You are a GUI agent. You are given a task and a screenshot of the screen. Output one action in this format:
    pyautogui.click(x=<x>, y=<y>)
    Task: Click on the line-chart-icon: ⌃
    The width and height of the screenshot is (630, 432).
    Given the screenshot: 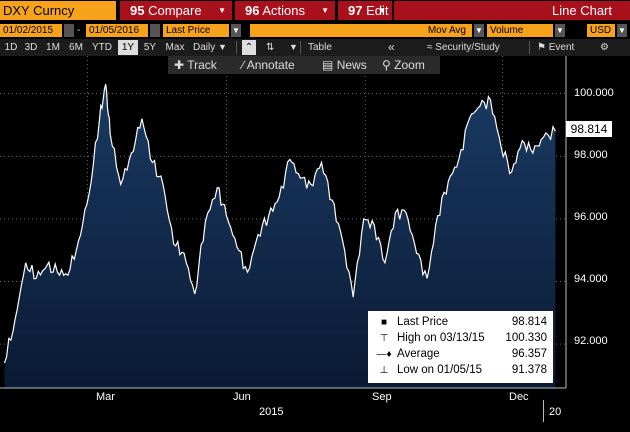 What is the action you would take?
    pyautogui.click(x=249, y=47)
    